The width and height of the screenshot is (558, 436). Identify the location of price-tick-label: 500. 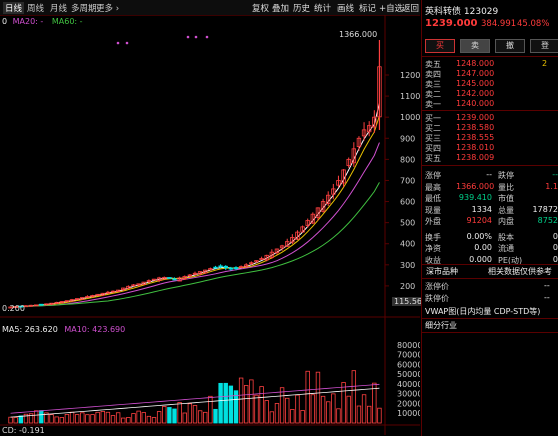
(407, 223).